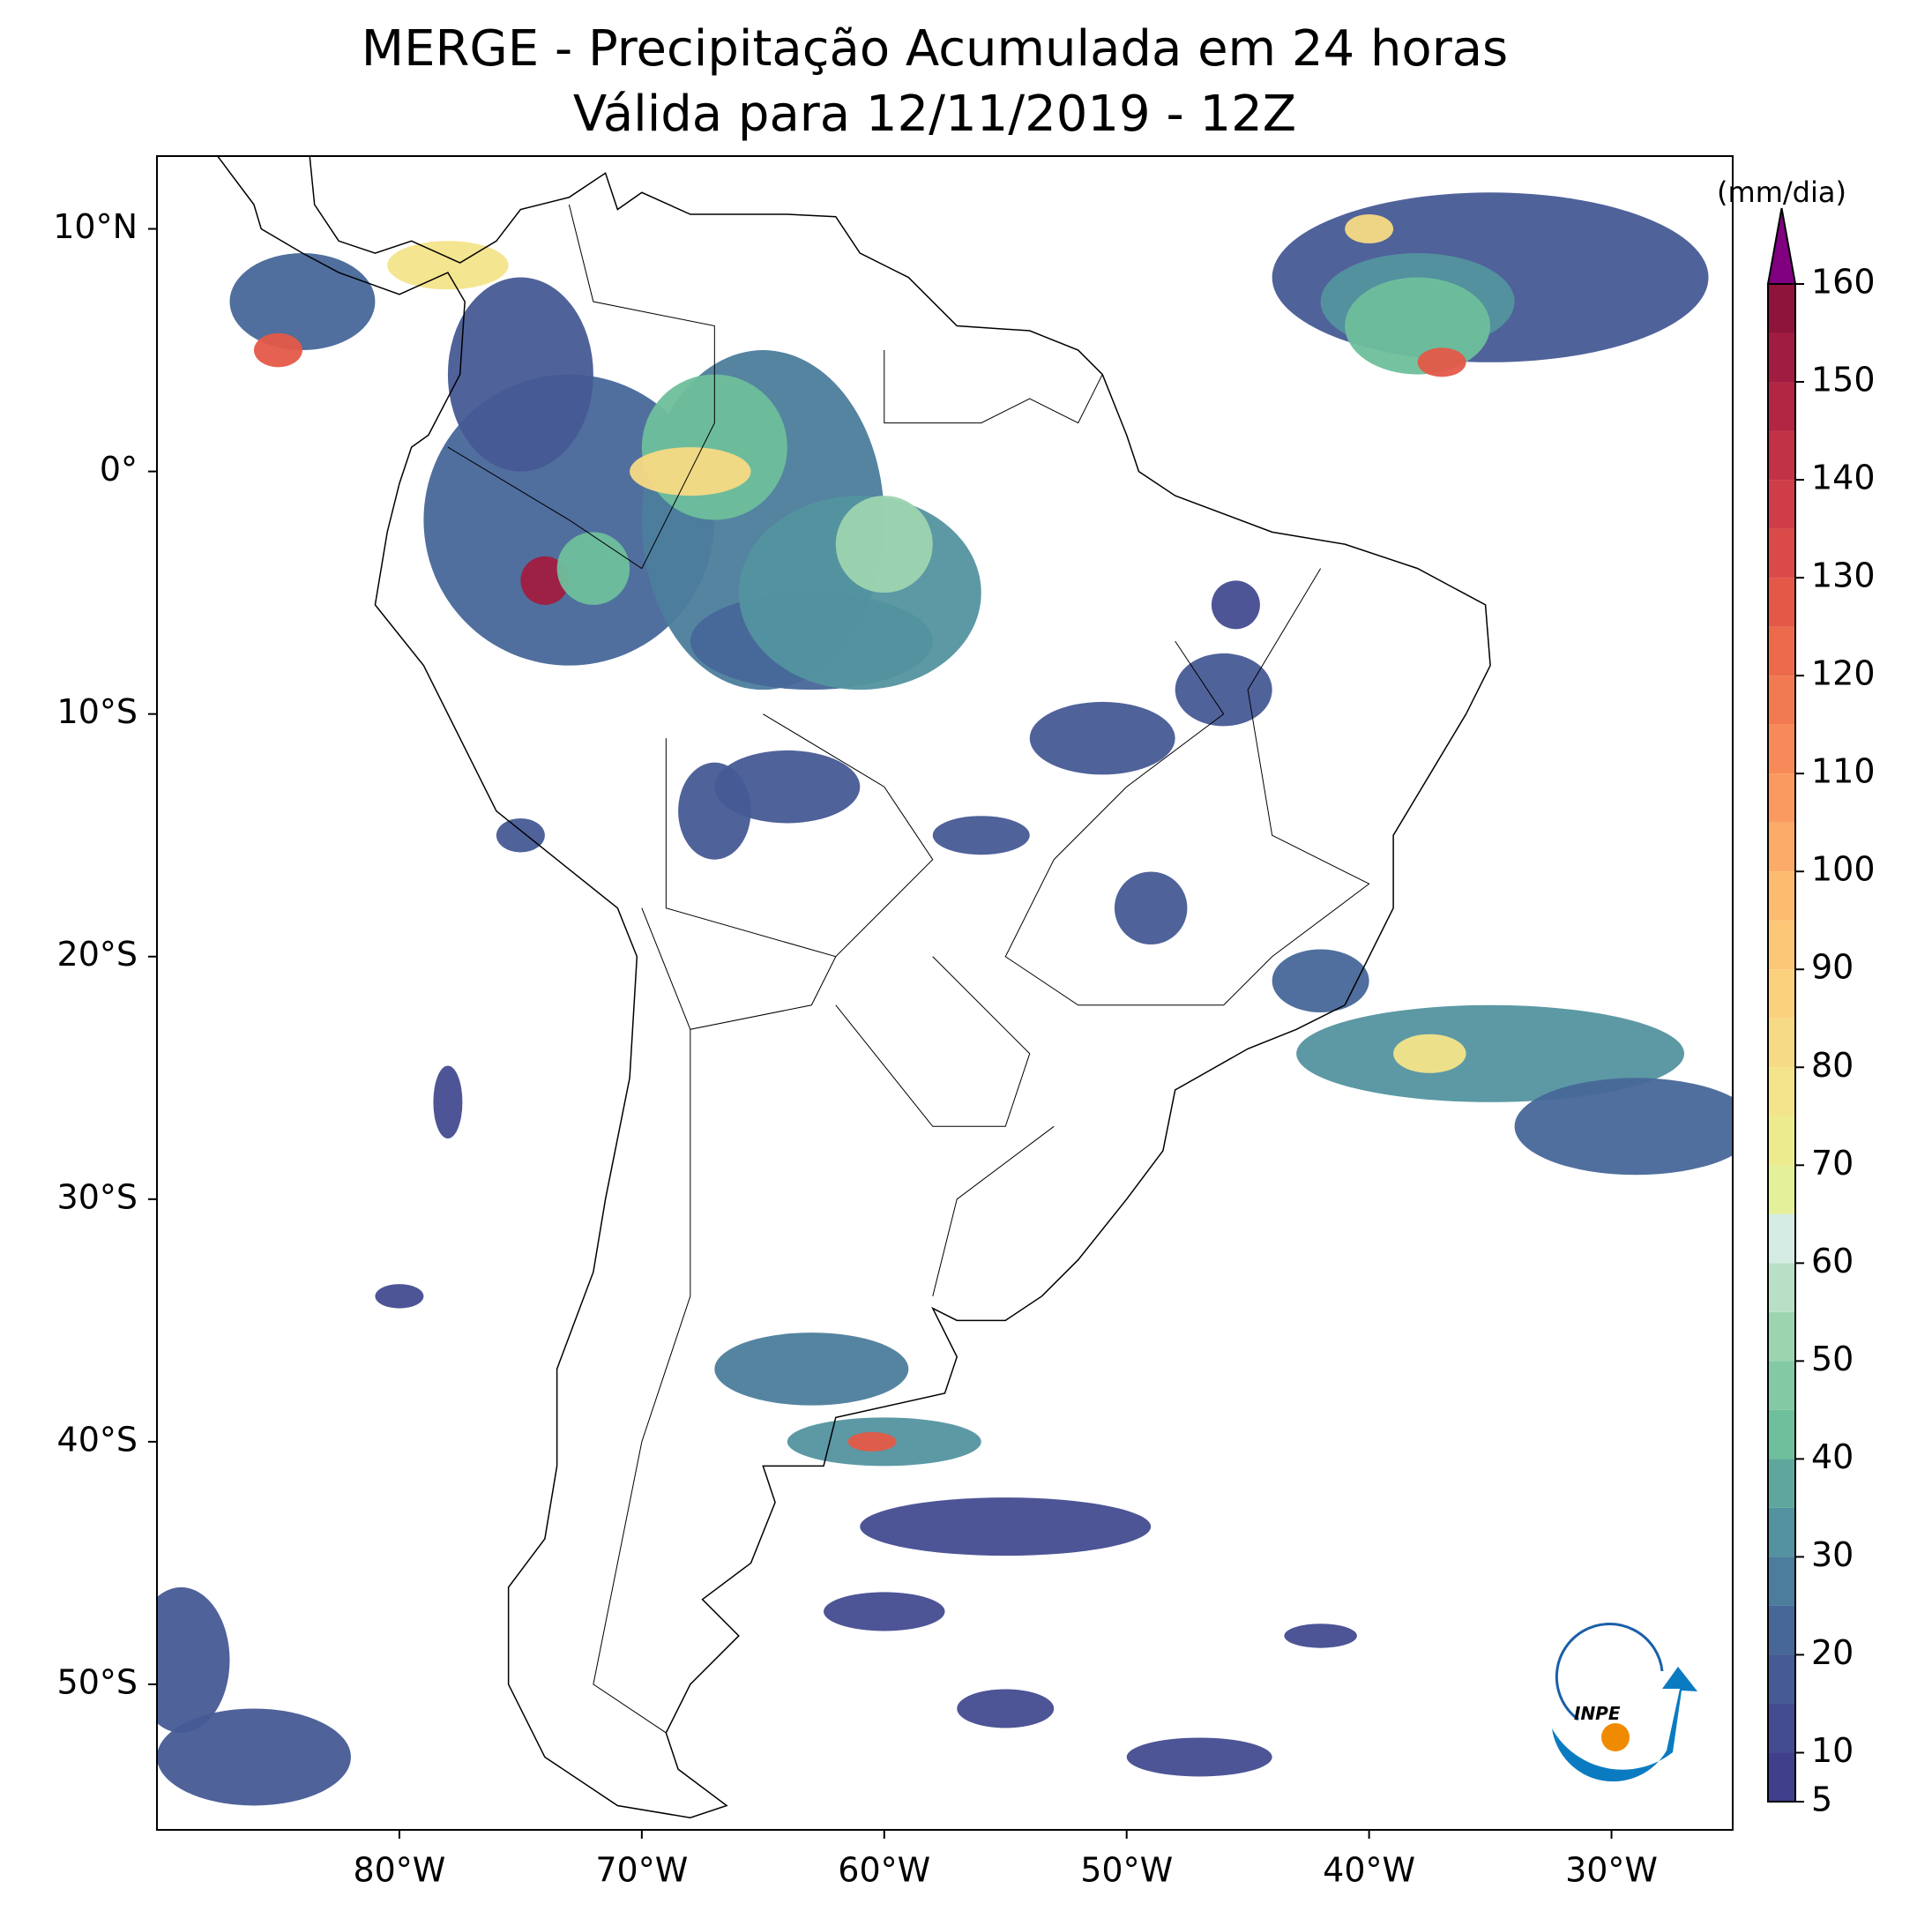  I want to click on colorbar-tick-label: 120, so click(1843, 673).